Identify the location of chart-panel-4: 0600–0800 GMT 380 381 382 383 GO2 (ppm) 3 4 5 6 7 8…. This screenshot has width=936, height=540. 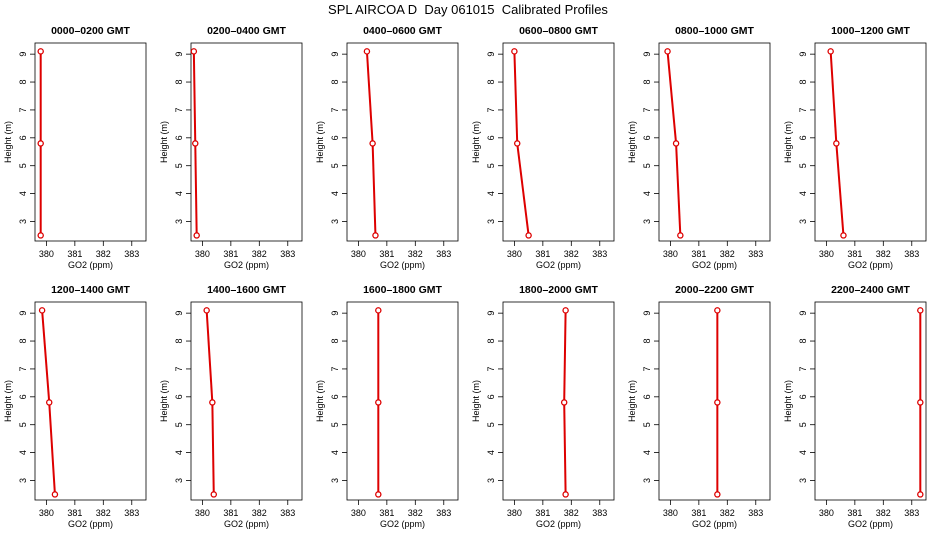
(543, 147).